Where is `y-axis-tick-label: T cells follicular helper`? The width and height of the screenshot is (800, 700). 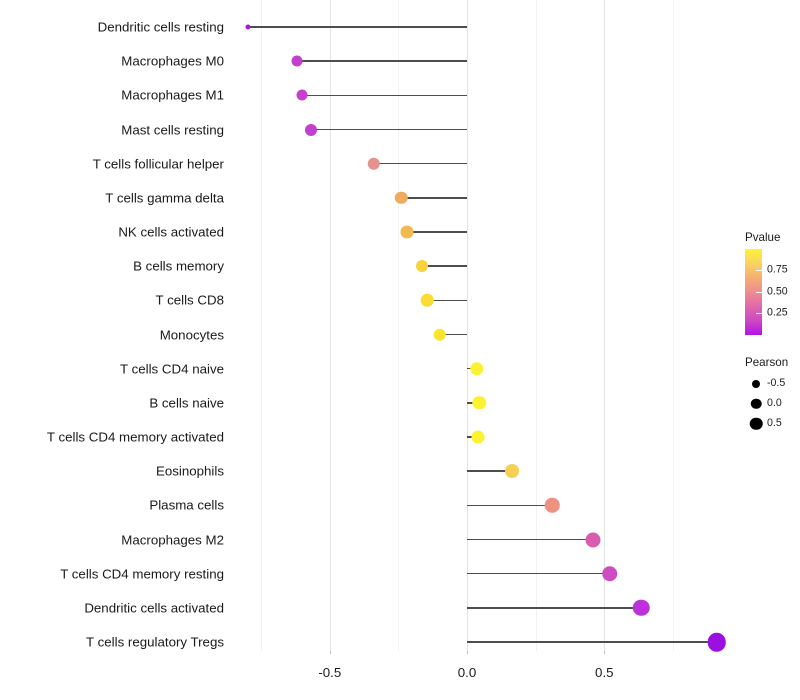 y-axis-tick-label: T cells follicular helper is located at coordinates (158, 164).